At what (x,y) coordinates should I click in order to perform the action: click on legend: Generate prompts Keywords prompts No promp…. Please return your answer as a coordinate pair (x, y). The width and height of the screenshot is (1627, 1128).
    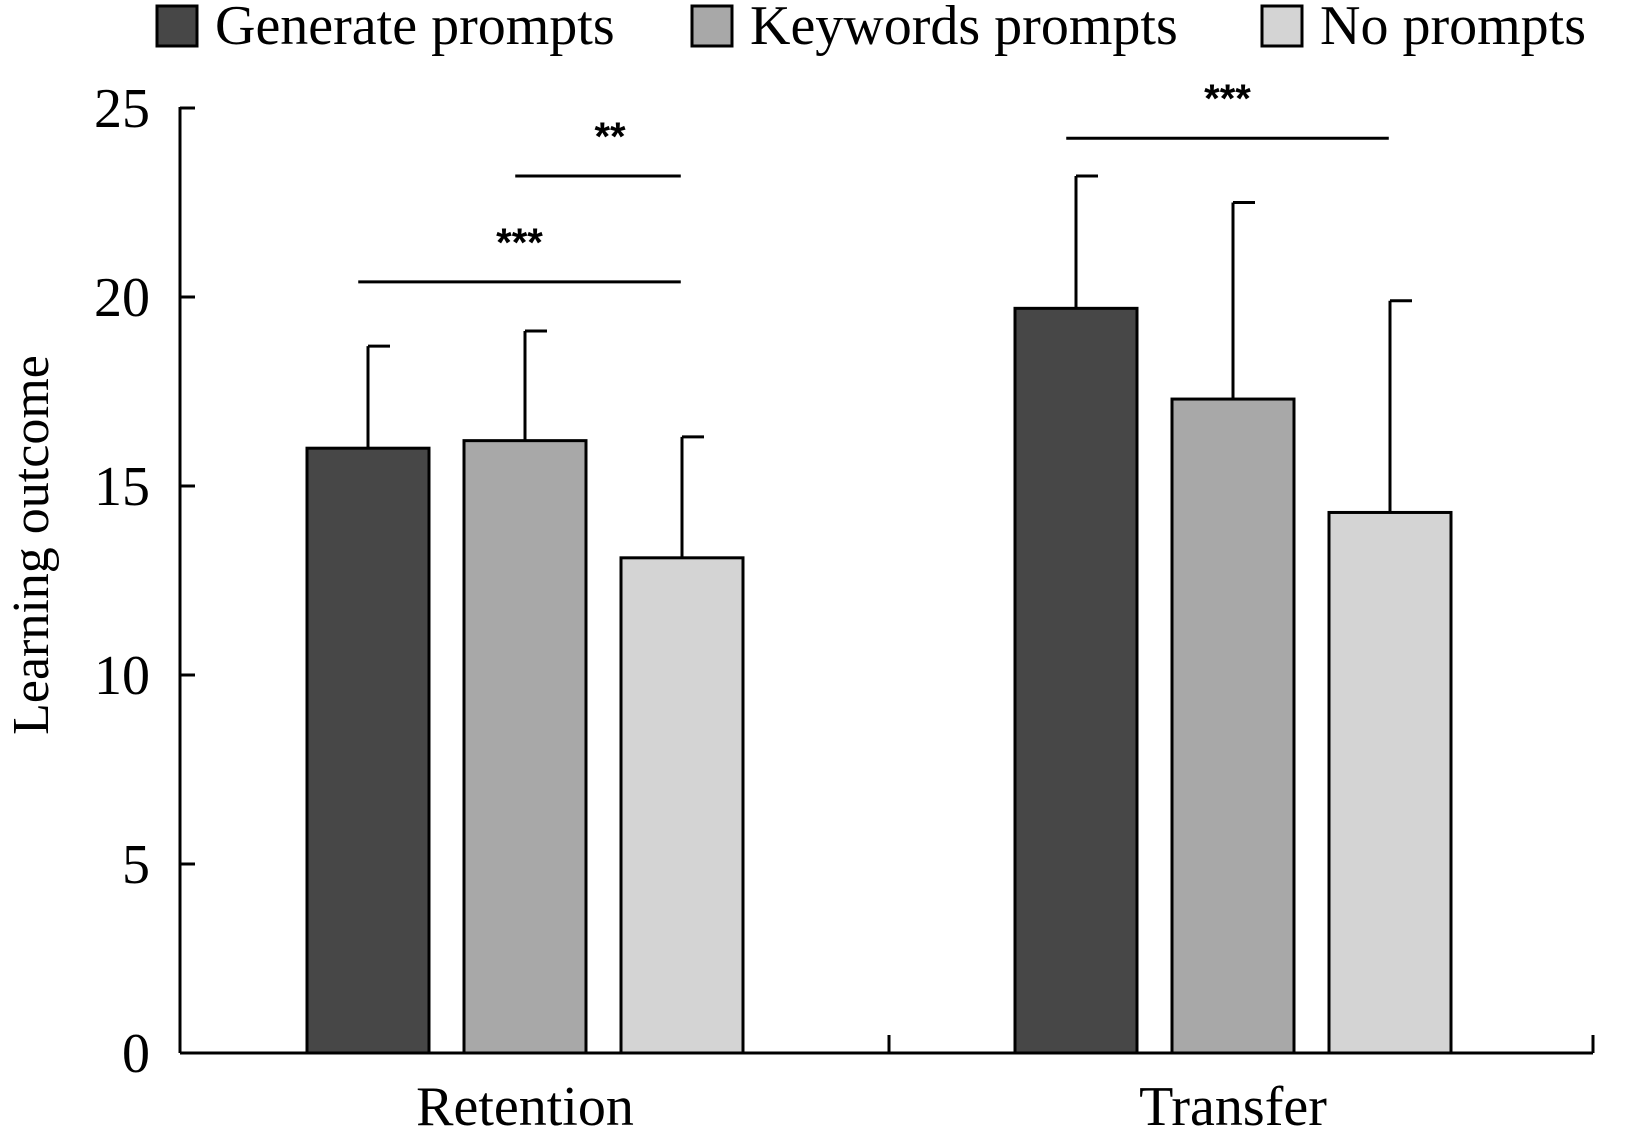
    Looking at the image, I should click on (870, 28).